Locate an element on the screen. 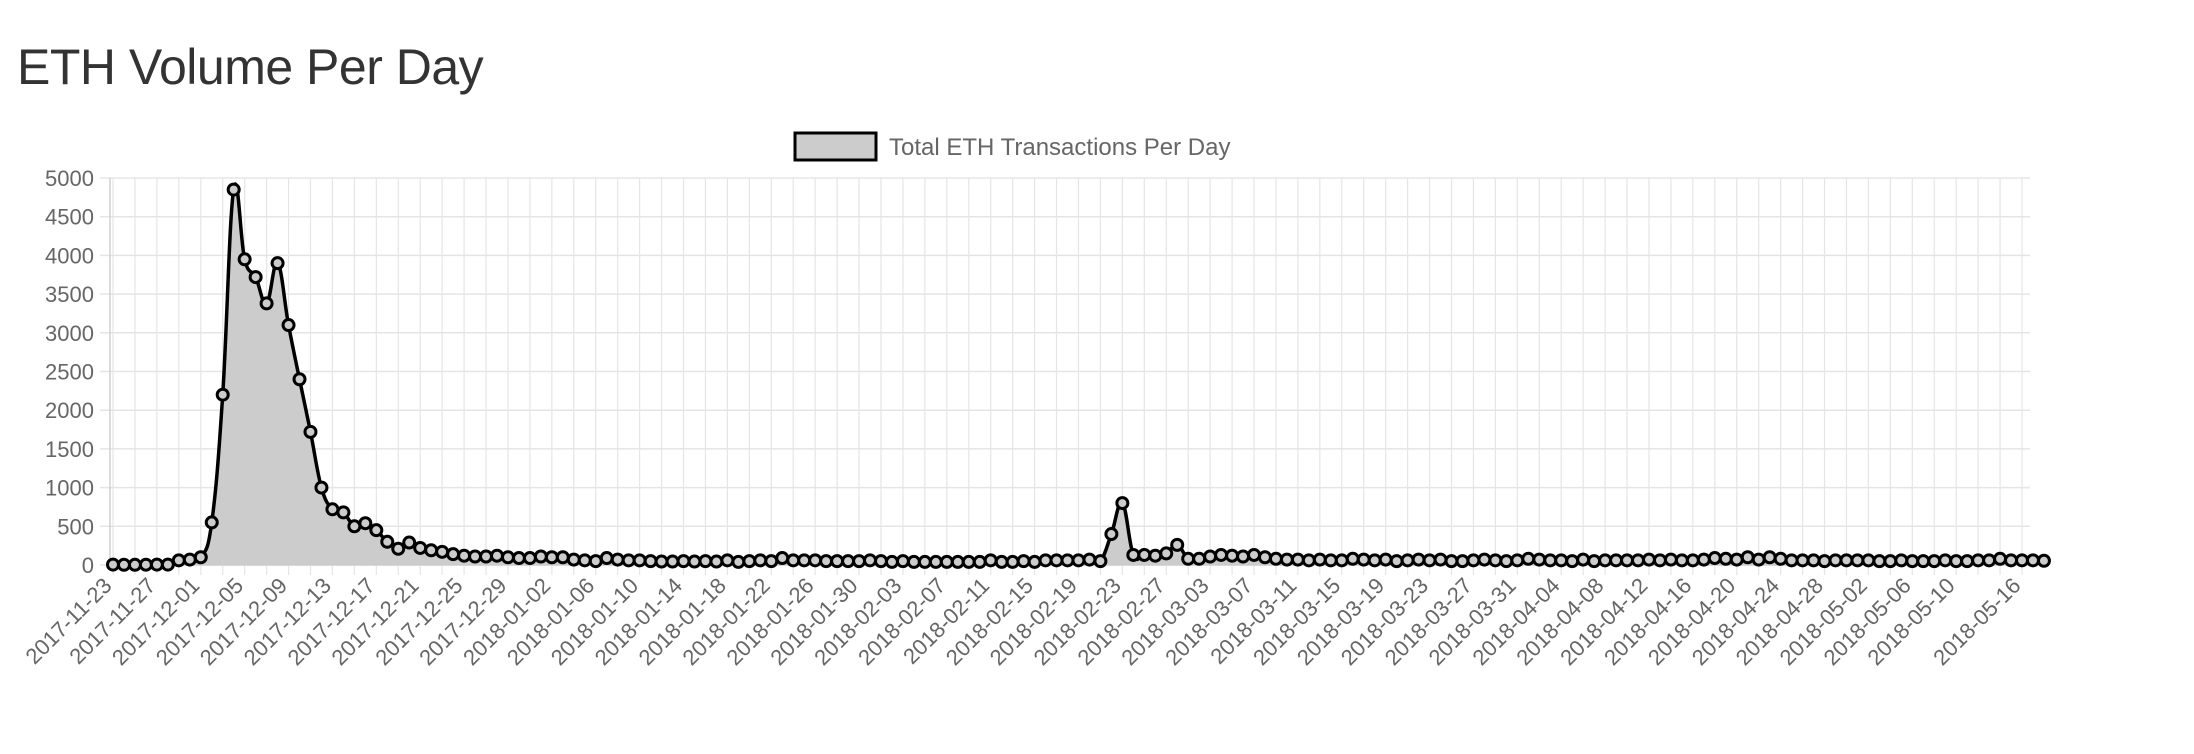 Image resolution: width=2194 pixels, height=754 pixels. y-tick-label: 3500 is located at coordinates (69, 294).